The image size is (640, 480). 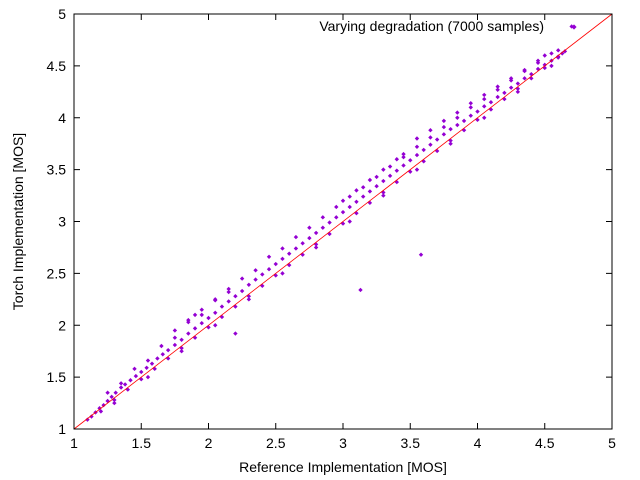 What do you see at coordinates (62, 118) in the screenshot?
I see `y-tick-label: 4` at bounding box center [62, 118].